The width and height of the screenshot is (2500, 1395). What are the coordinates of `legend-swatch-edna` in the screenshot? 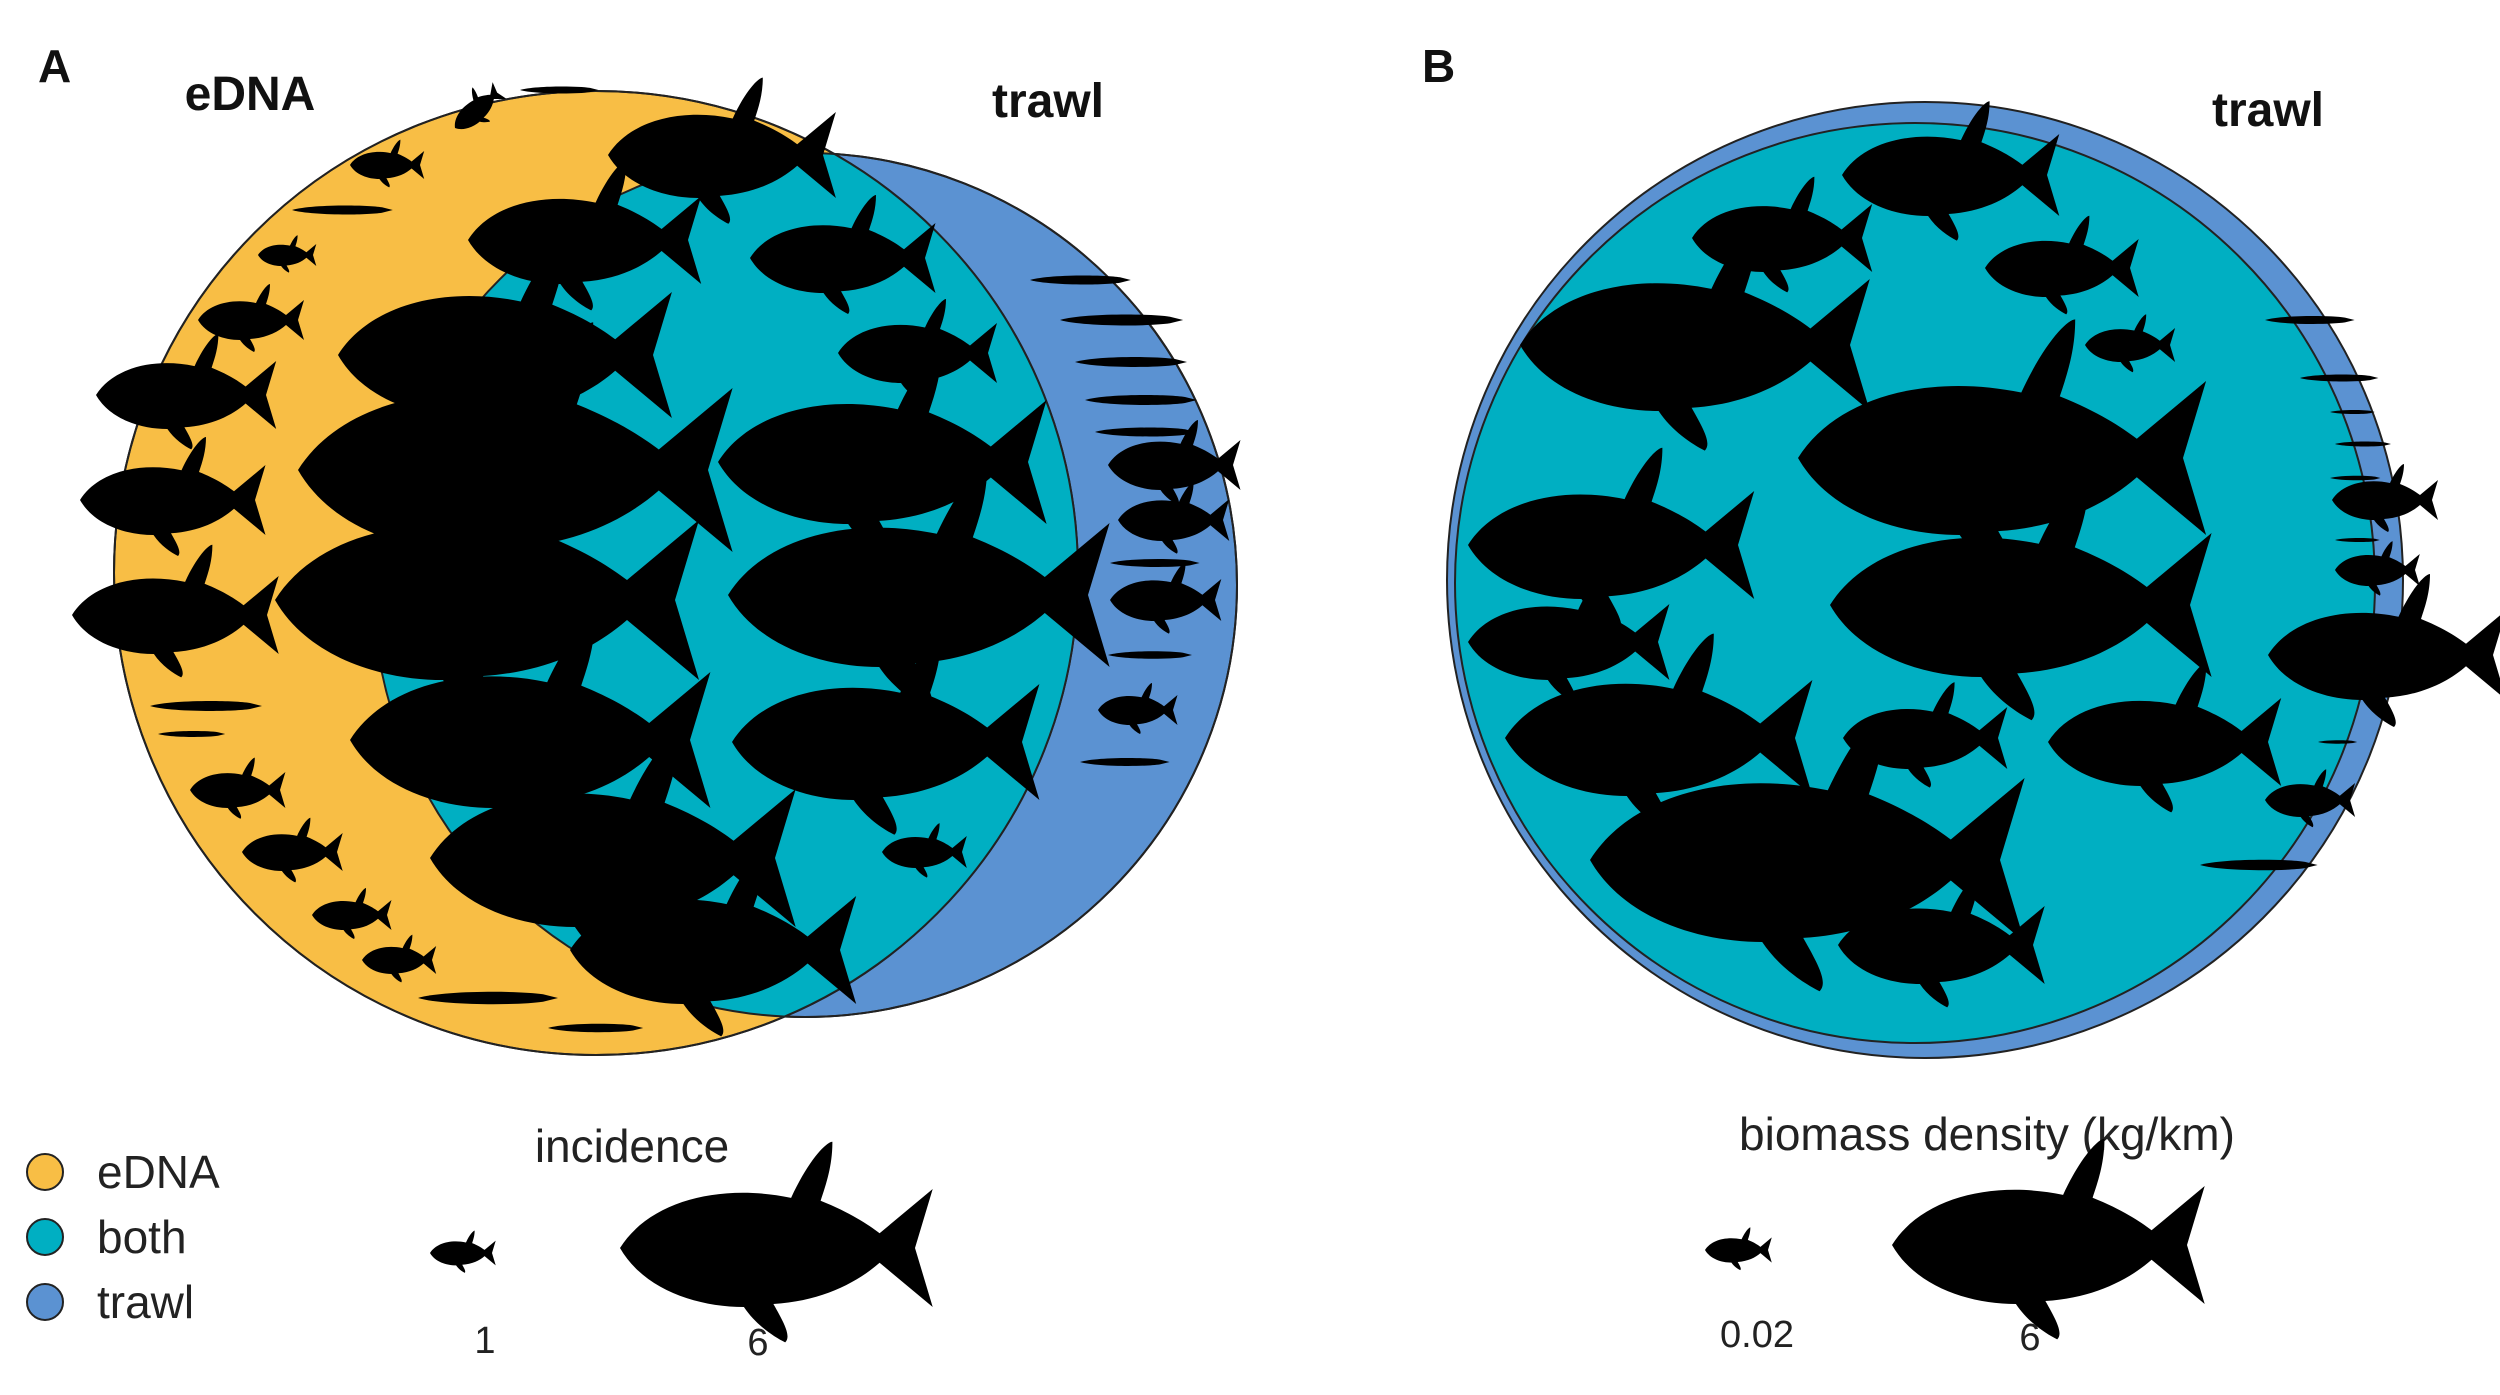 It's located at (45, 1172).